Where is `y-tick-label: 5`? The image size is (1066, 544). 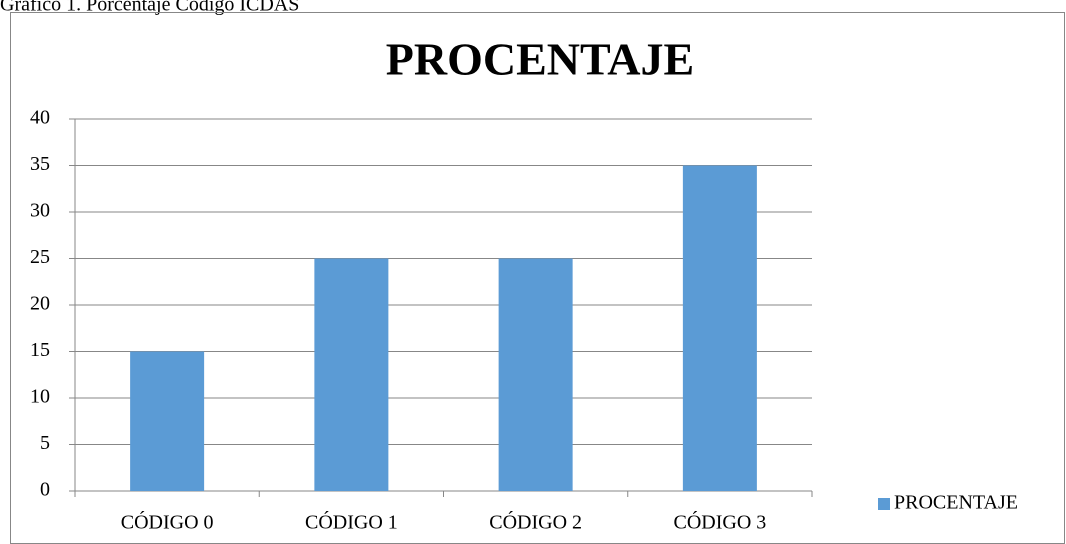 y-tick-label: 5 is located at coordinates (45, 443).